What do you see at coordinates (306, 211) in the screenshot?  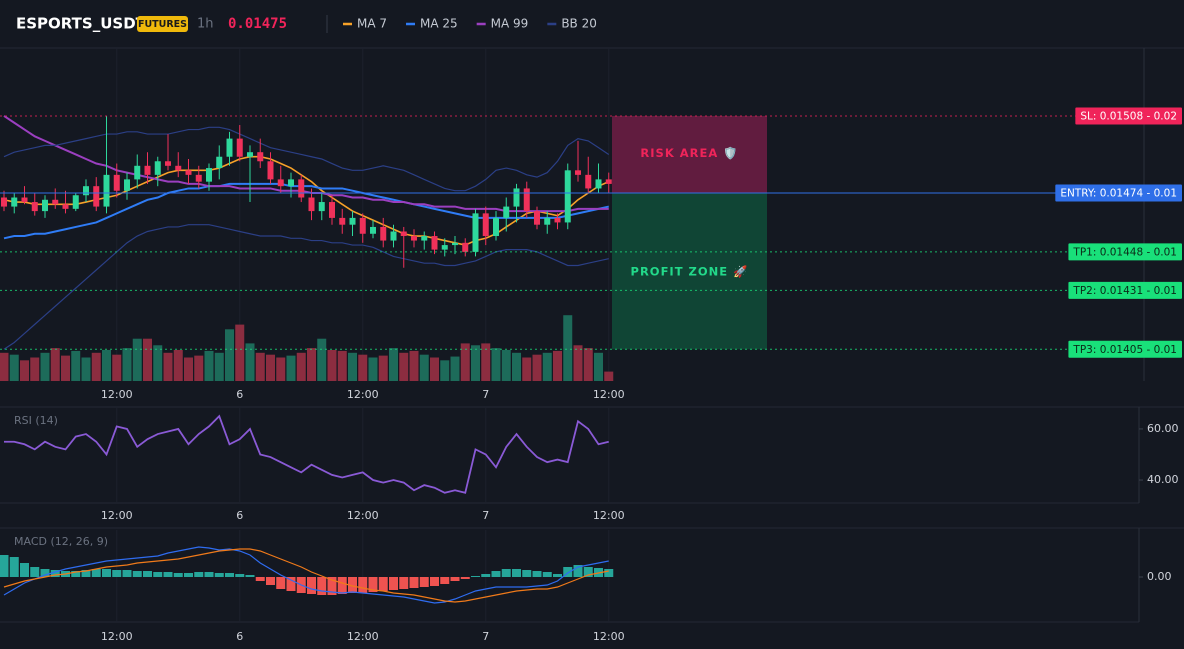 I see `ma-line` at bounding box center [306, 211].